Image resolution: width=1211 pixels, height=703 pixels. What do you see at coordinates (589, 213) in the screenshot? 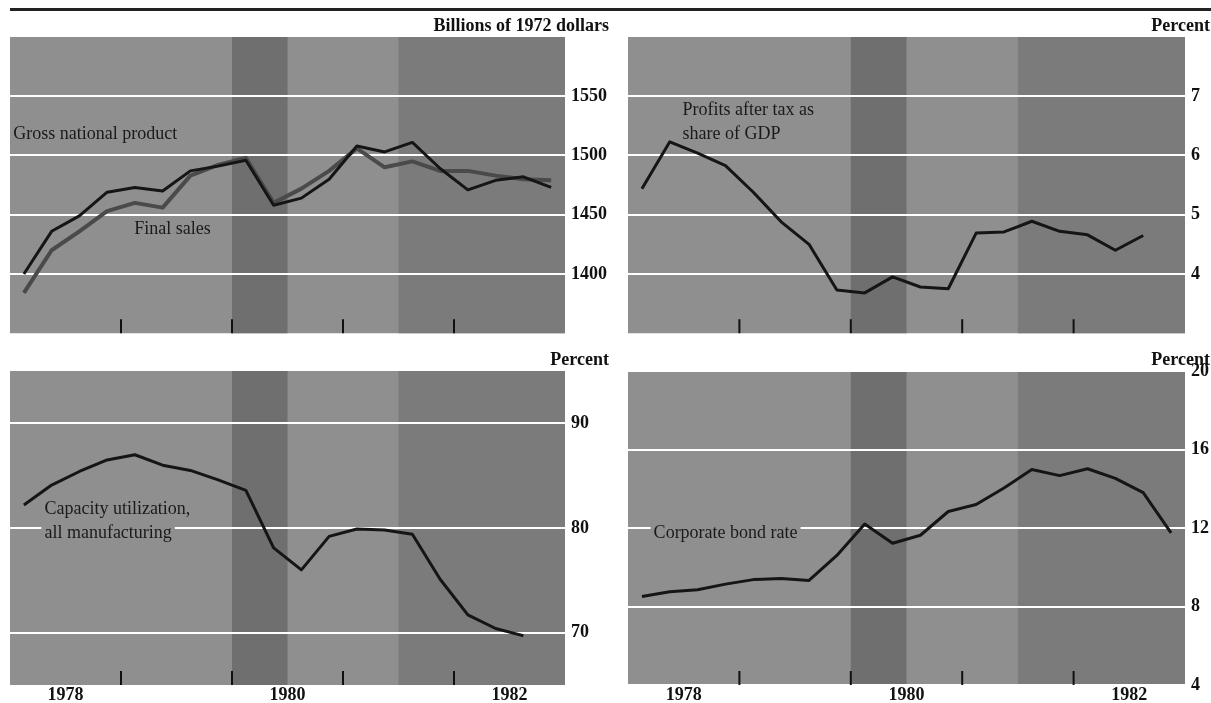
I see `y-tick-label: 1450` at bounding box center [589, 213].